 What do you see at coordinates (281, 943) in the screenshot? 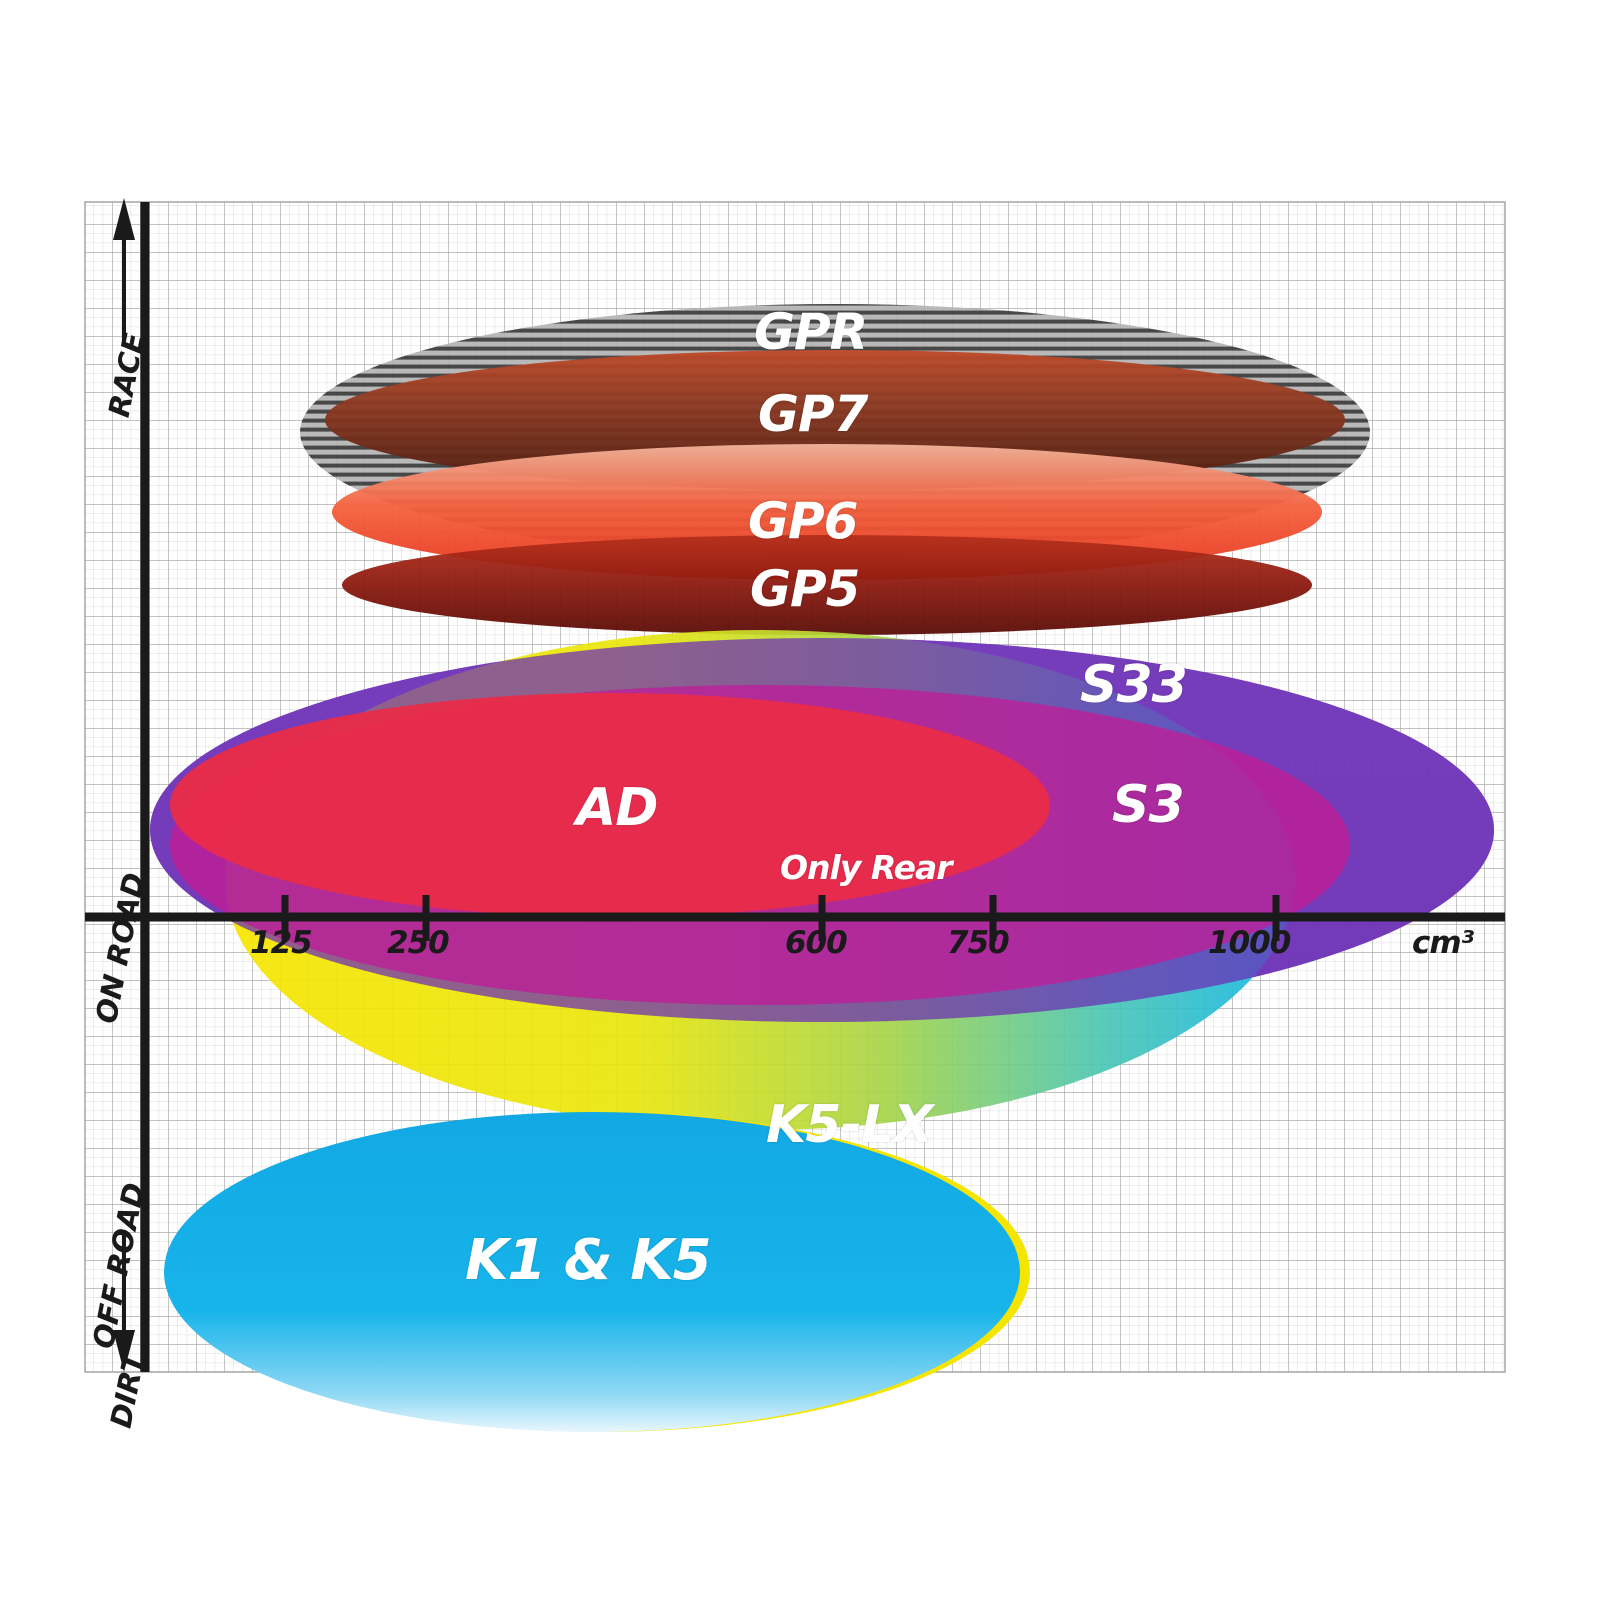
I see `x-tick-label-125: 125` at bounding box center [281, 943].